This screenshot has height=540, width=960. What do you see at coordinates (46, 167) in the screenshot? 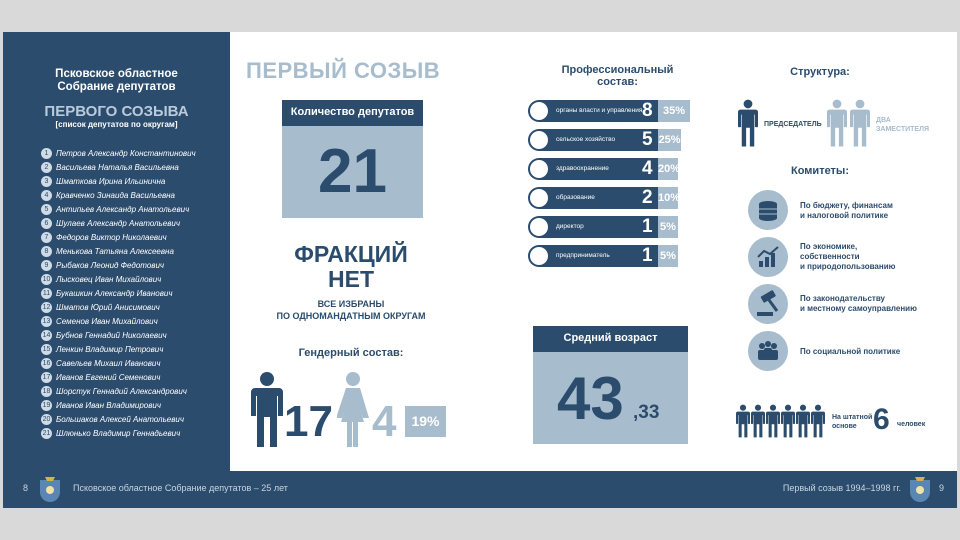
I see `district-number: 2` at bounding box center [46, 167].